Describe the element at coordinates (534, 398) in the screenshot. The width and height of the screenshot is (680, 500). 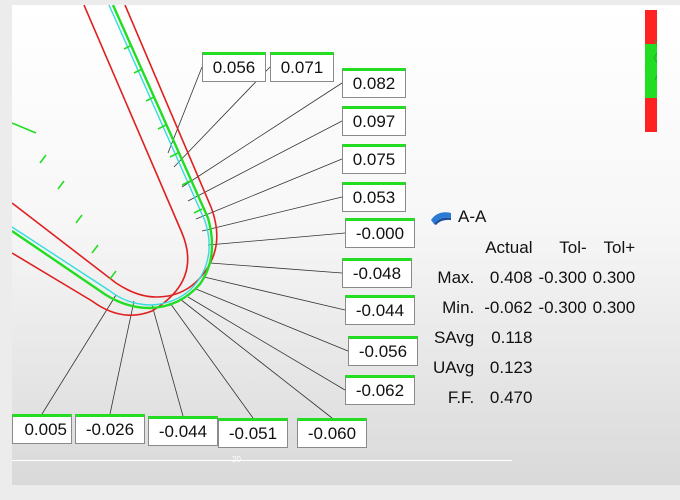
I see `stats-row-ff: F.F. 0.470` at that location.